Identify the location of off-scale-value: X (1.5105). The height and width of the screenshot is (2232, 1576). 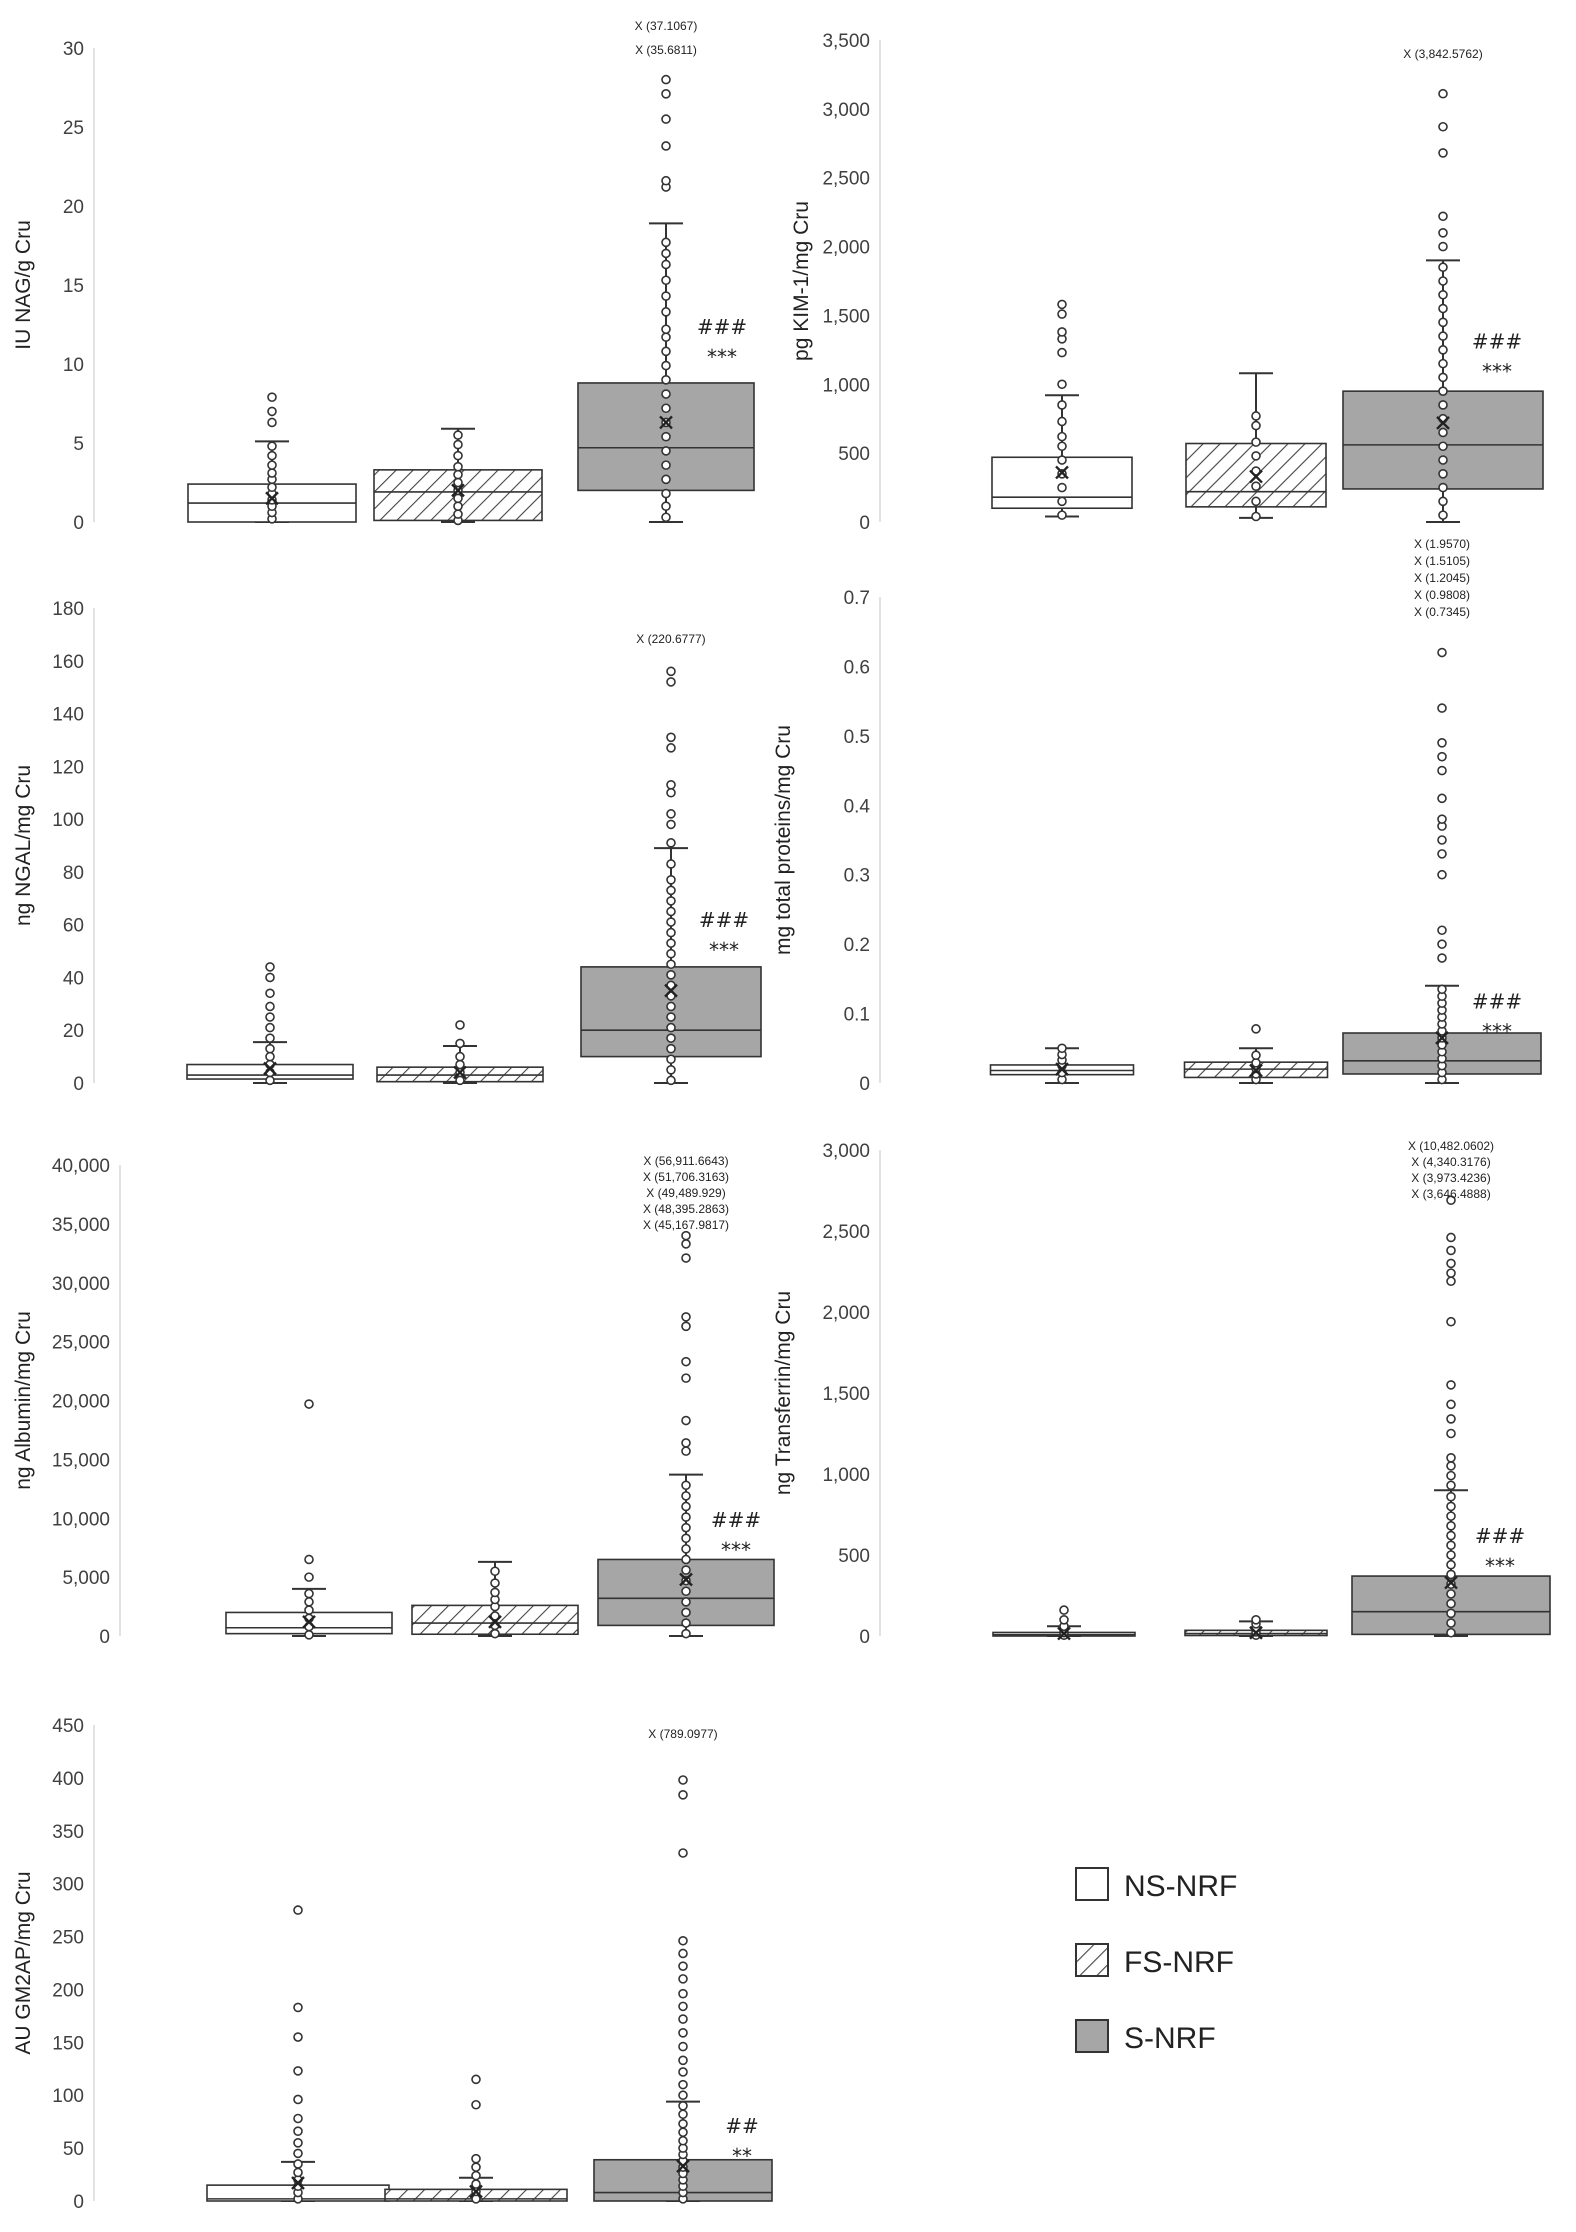
(1442, 561).